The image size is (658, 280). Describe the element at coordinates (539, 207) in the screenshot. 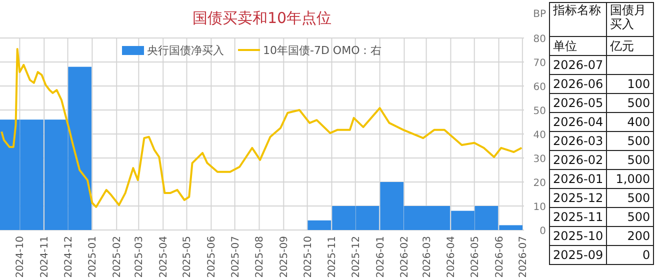

I see `y2-tick-label: 10` at that location.